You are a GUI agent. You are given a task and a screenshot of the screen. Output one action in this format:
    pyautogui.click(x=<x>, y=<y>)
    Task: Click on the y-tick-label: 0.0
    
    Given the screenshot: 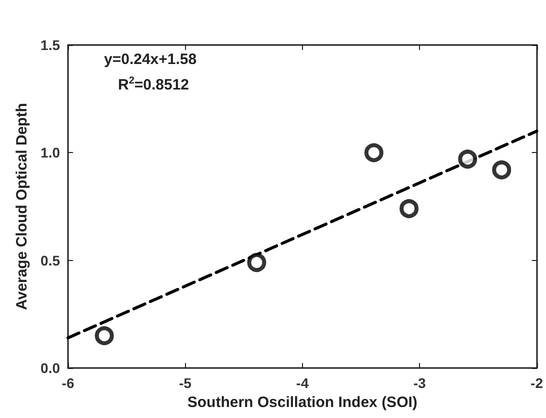 What is the action you would take?
    pyautogui.click(x=50, y=368)
    